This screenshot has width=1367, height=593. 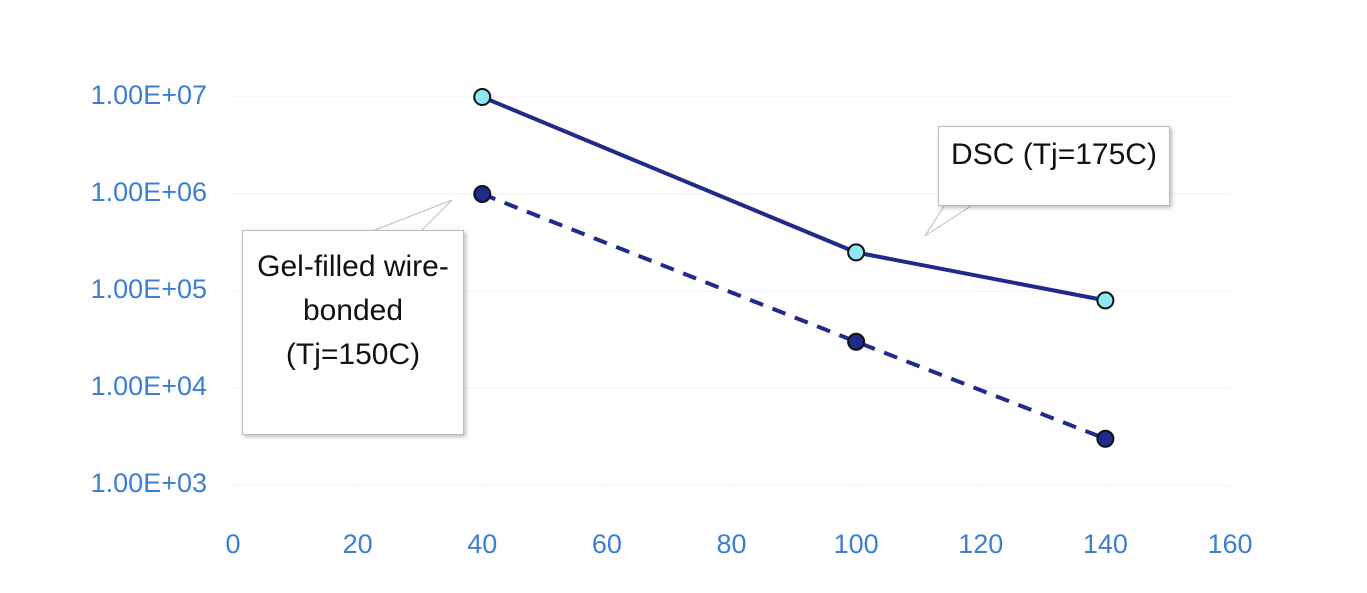 What do you see at coordinates (856, 544) in the screenshot?
I see `x-tick-label: 100` at bounding box center [856, 544].